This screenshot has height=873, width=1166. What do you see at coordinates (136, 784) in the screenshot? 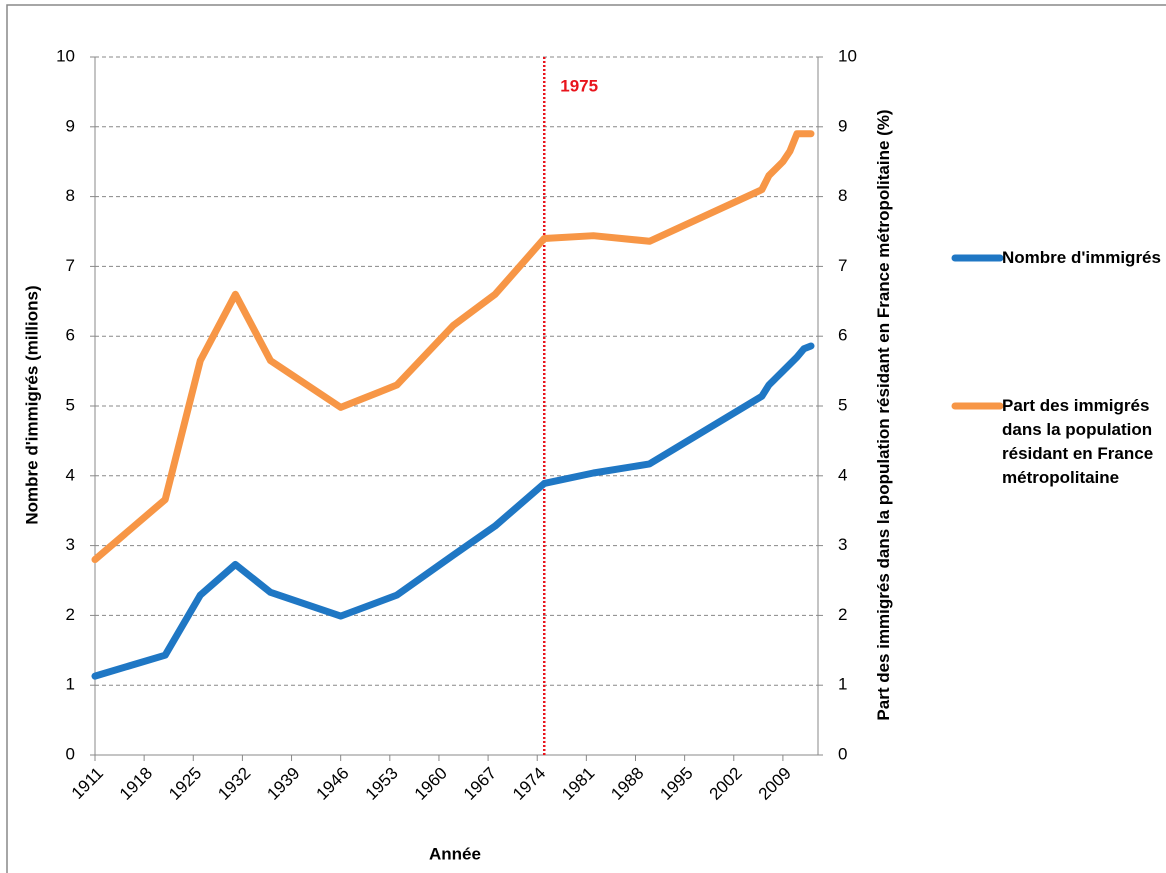
I see `x-tick-label: 1918` at bounding box center [136, 784].